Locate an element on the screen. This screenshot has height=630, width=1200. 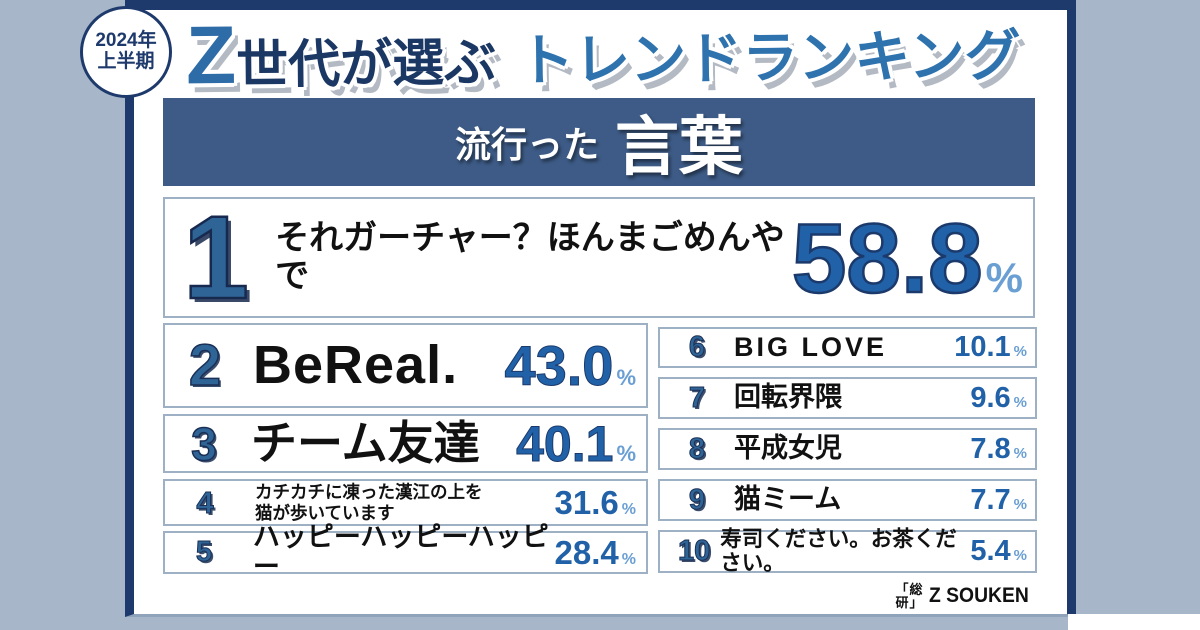
rank-label: カチカチに凍った漢江の上を 猫が歩いています is located at coordinates (369, 503).